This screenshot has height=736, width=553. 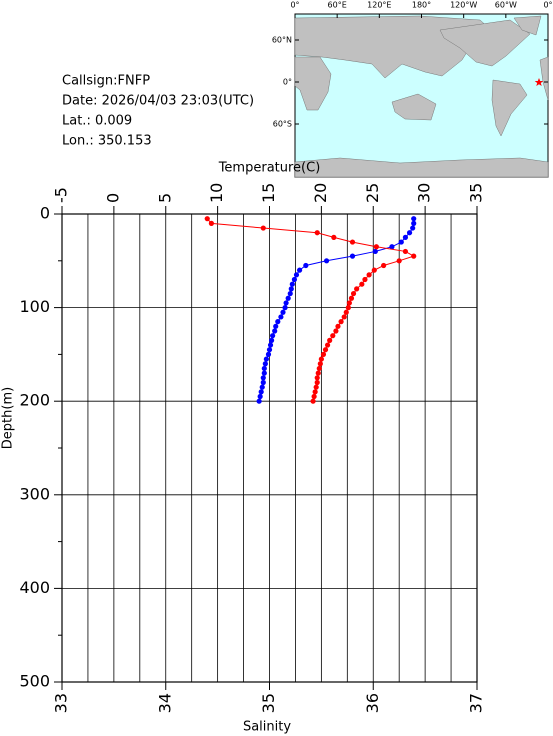 What do you see at coordinates (267, 727) in the screenshot?
I see `x-axis-title: Salinity` at bounding box center [267, 727].